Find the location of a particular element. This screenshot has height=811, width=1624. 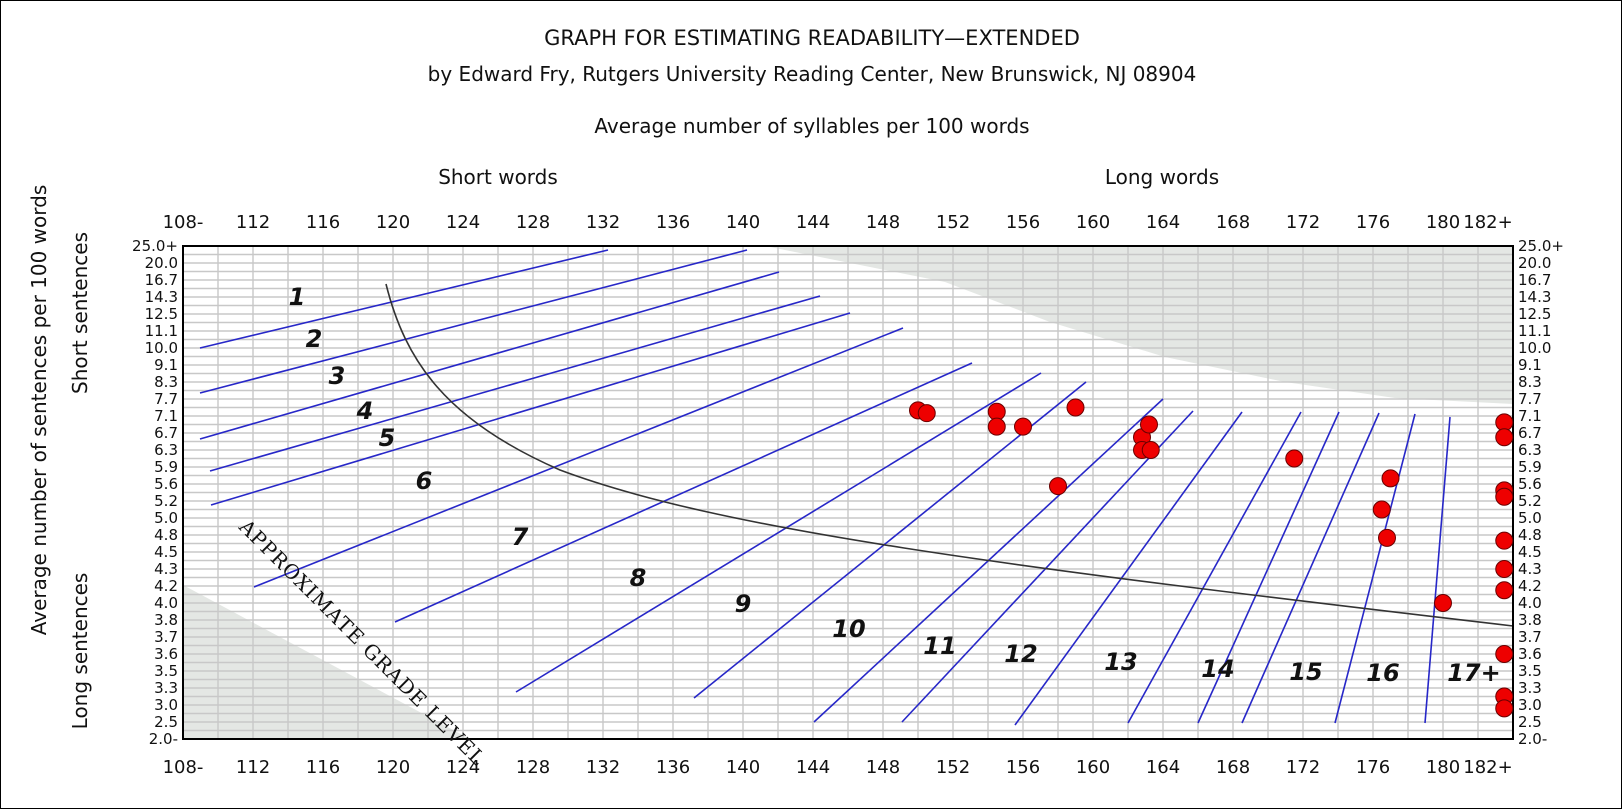

x-tick-label-top: 124 is located at coordinates (463, 222).